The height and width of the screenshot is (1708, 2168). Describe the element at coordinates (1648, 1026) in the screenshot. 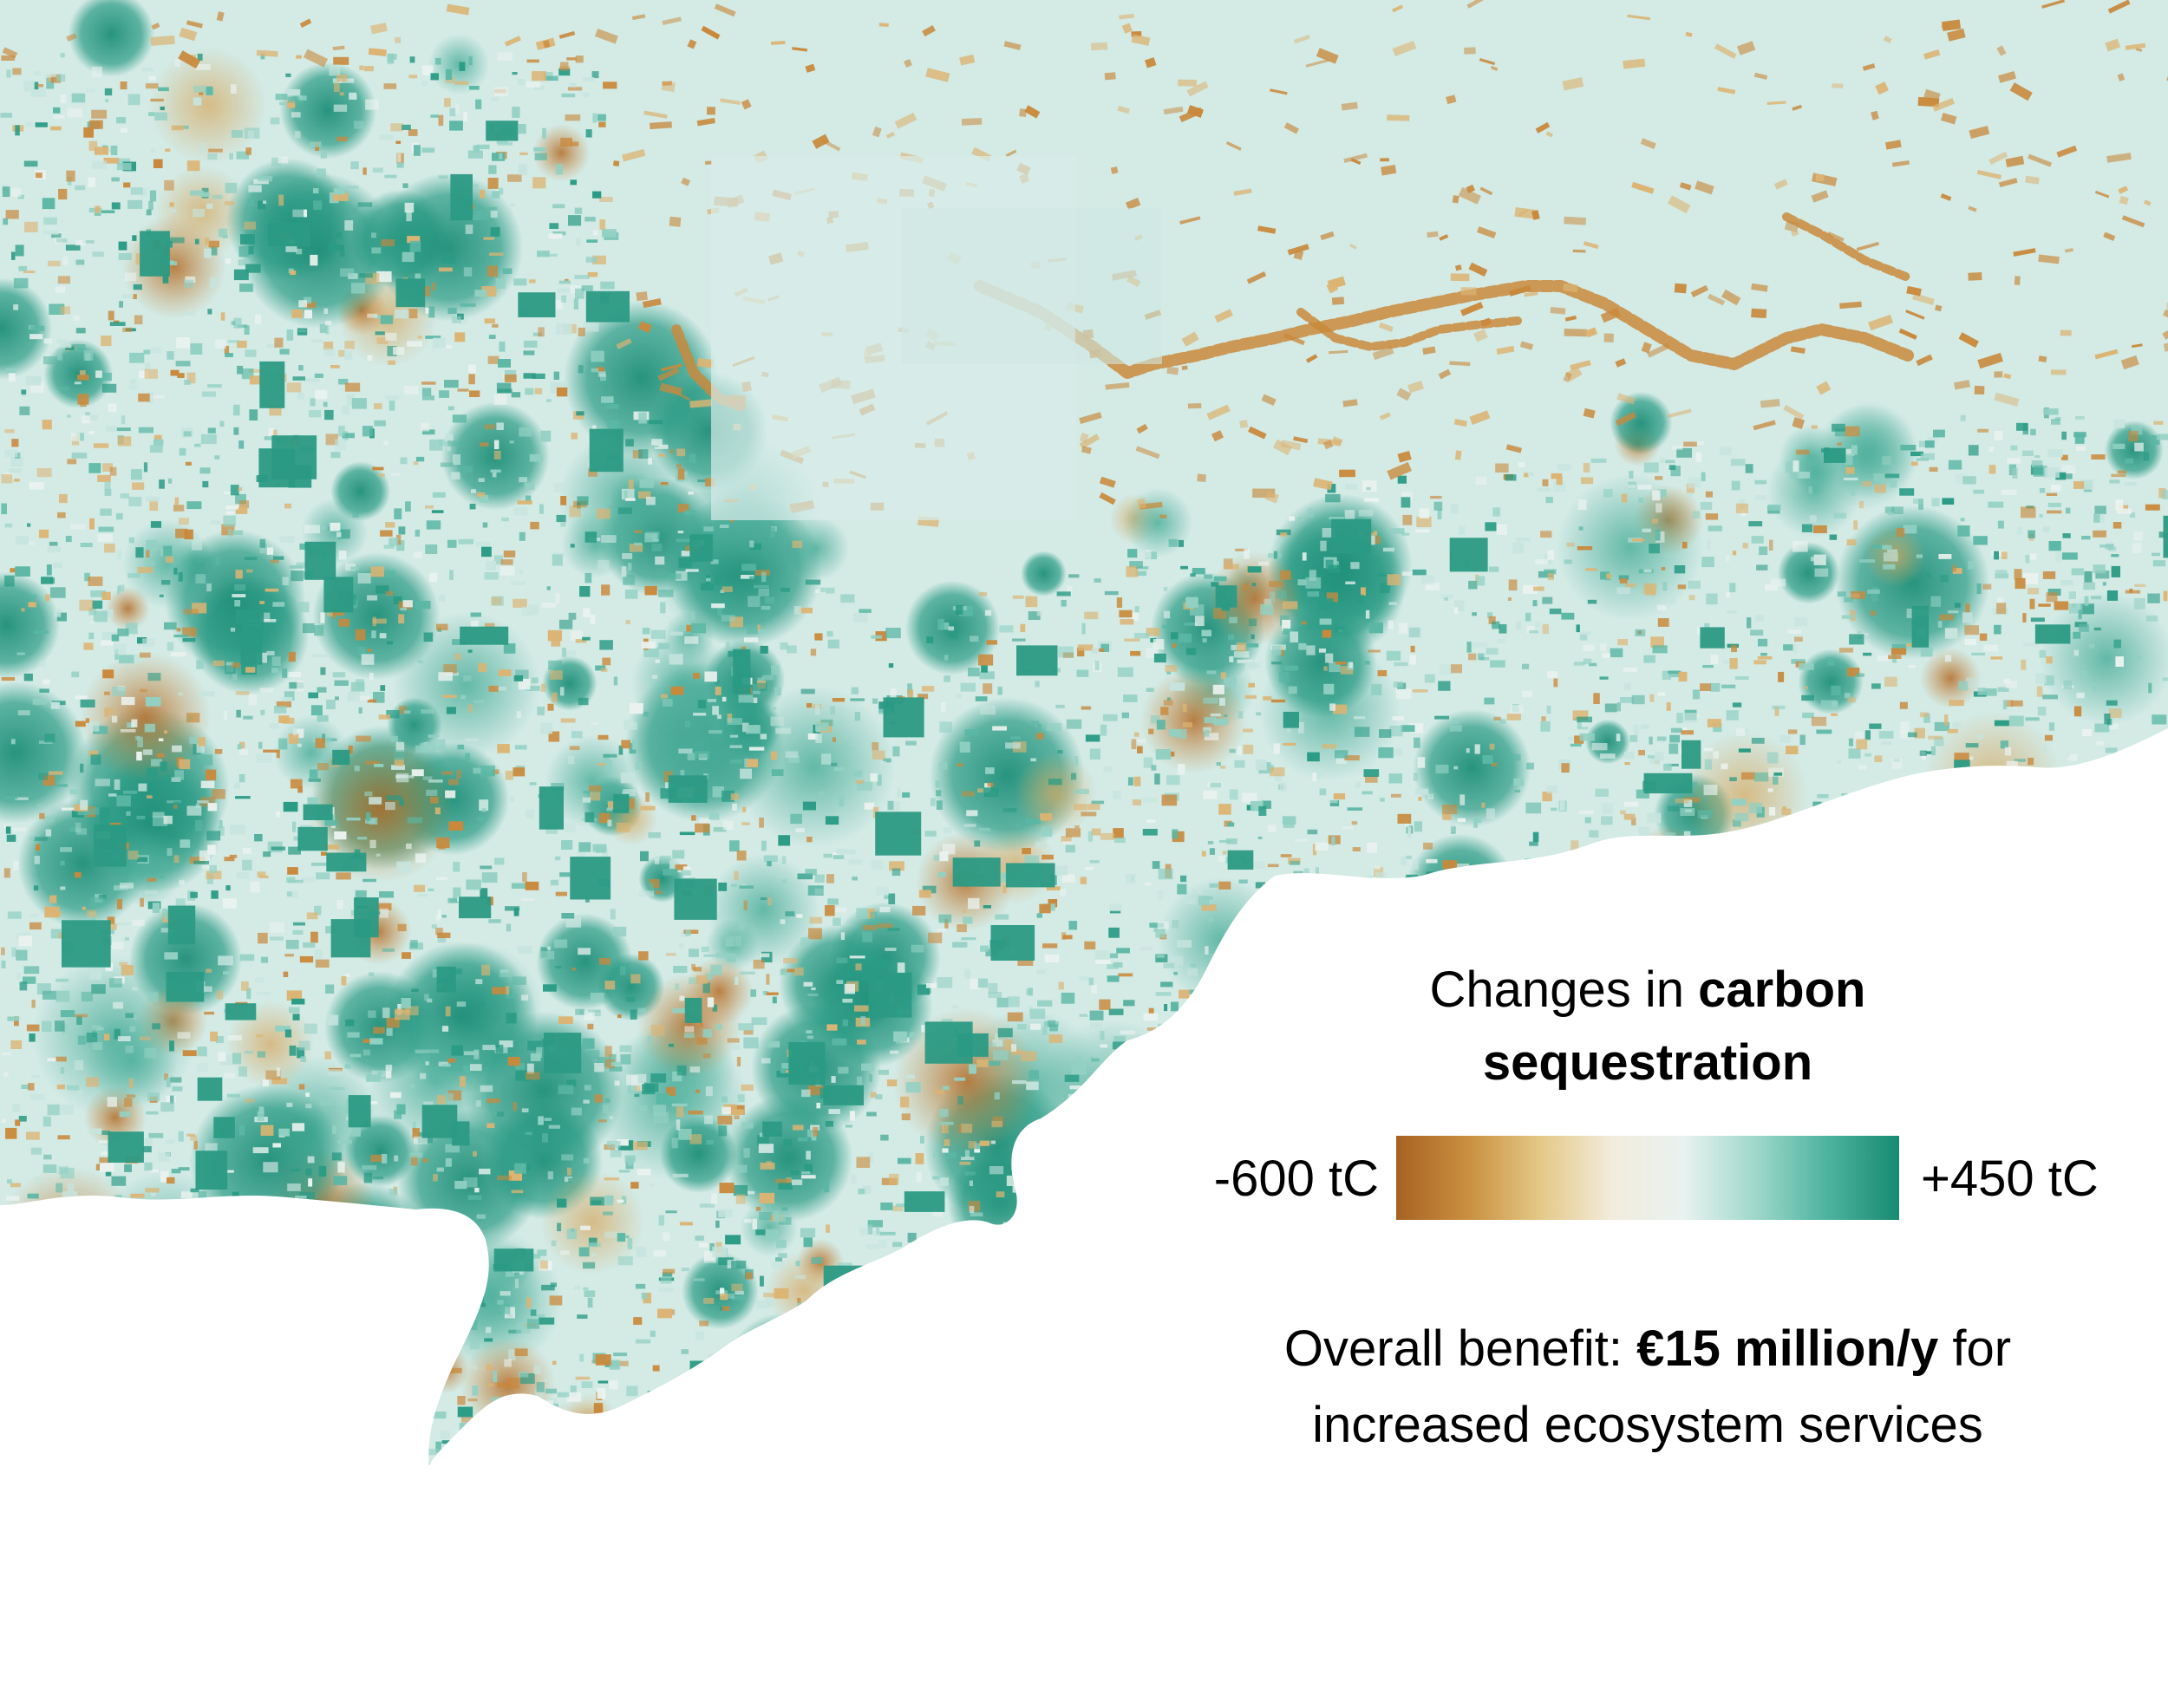

I see `legend-title: Changes in carbon sequestration` at that location.